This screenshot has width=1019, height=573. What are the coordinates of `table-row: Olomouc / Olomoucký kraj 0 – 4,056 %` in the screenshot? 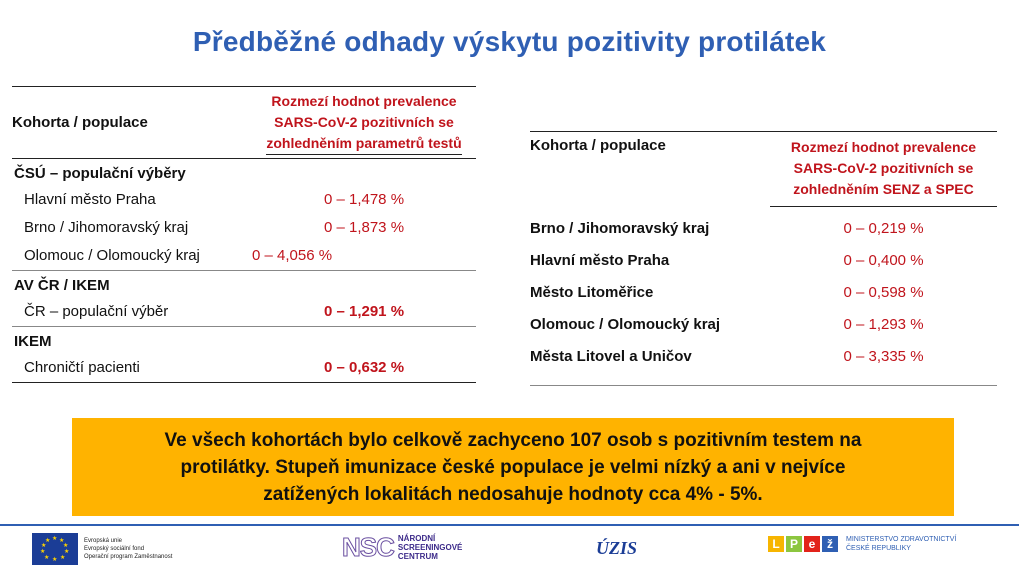 It's located at (244, 256).